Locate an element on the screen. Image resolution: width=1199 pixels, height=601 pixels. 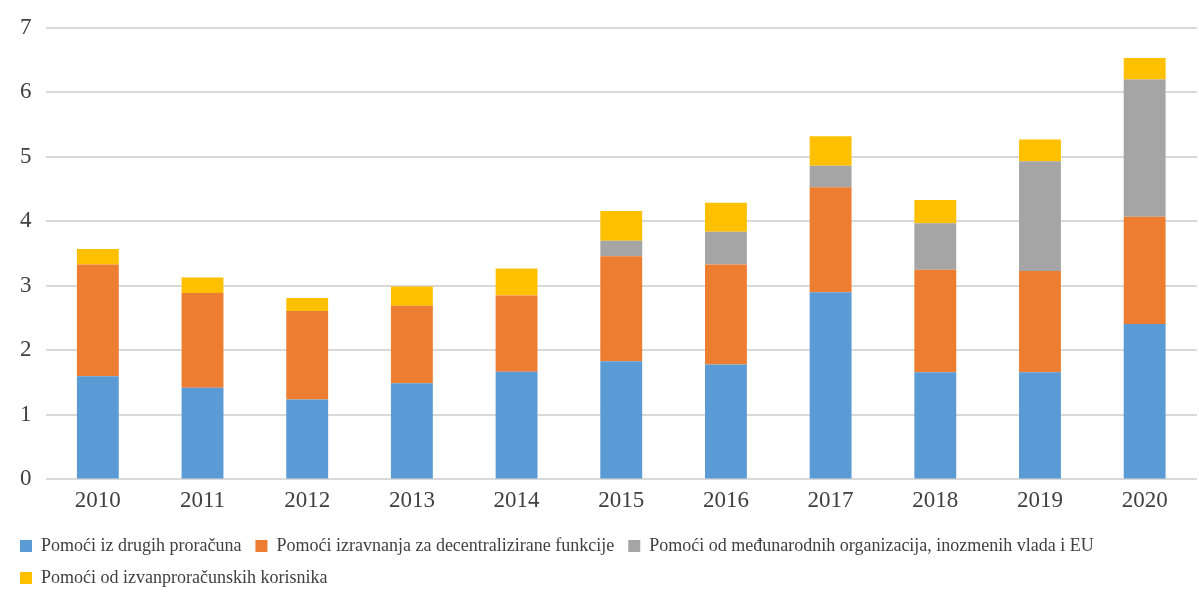
legend-label: Pomoći od izvanproračunskih korisnika is located at coordinates (184, 576).